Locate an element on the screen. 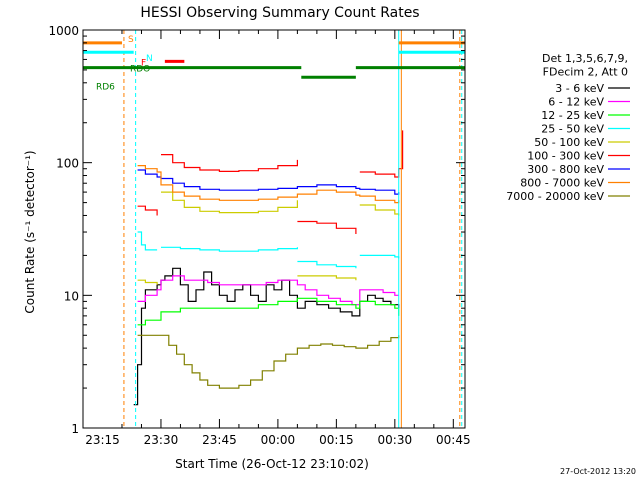 The width and height of the screenshot is (640, 480). y-tick-label-0: 1 is located at coordinates (75, 429).